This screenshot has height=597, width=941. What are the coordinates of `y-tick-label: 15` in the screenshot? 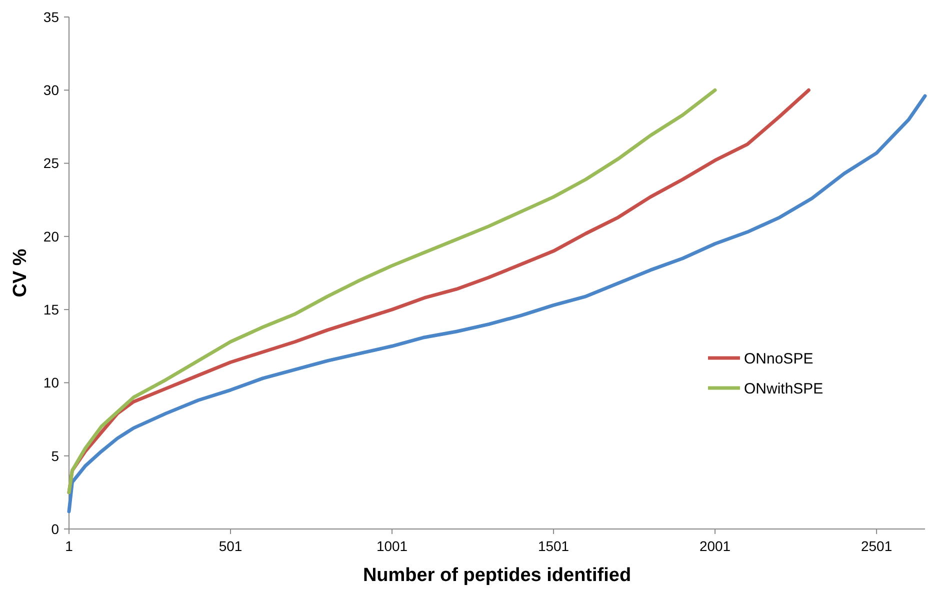 It's located at (51, 309).